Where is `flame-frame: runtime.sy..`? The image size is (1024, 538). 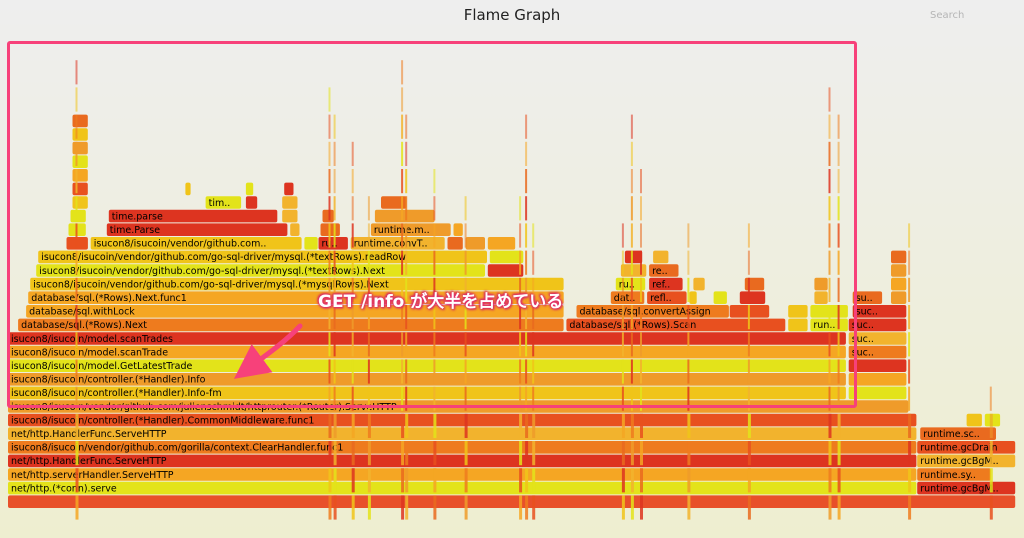 flame-frame: runtime.sy.. is located at coordinates (954, 474).